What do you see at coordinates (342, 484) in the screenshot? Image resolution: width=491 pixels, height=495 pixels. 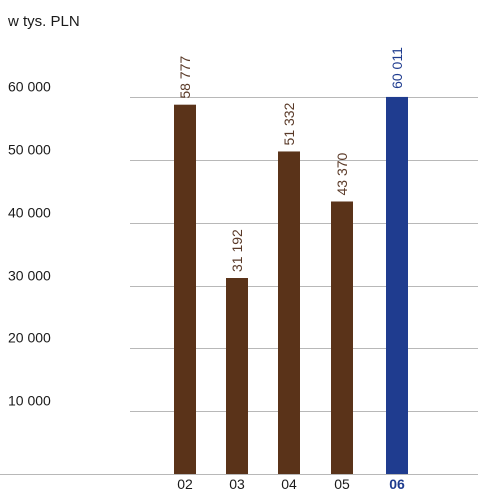 I see `x-tick-label: 05` at bounding box center [342, 484].